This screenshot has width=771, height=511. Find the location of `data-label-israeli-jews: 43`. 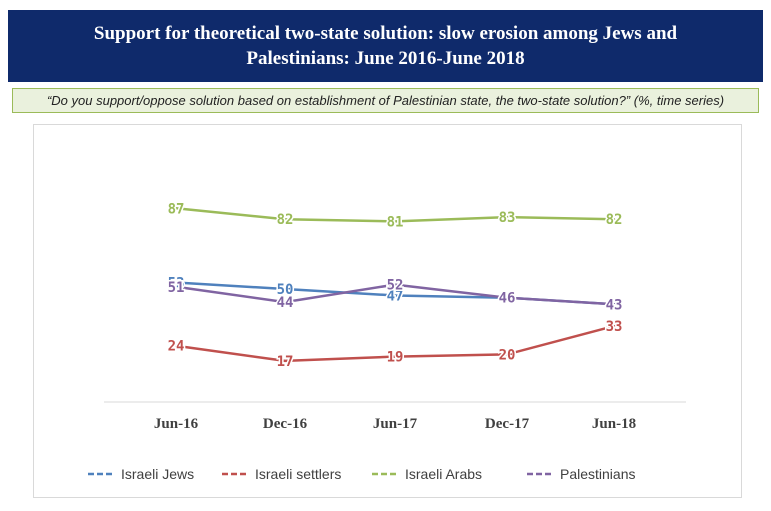

data-label-israeli-jews: 43 is located at coordinates (614, 305).